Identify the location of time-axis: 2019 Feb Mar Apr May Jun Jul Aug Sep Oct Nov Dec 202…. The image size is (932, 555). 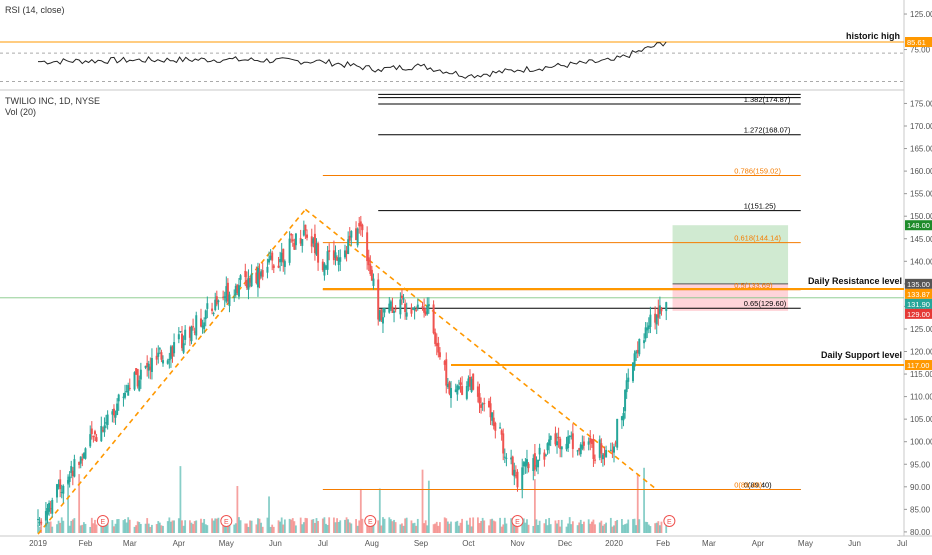
(466, 541).